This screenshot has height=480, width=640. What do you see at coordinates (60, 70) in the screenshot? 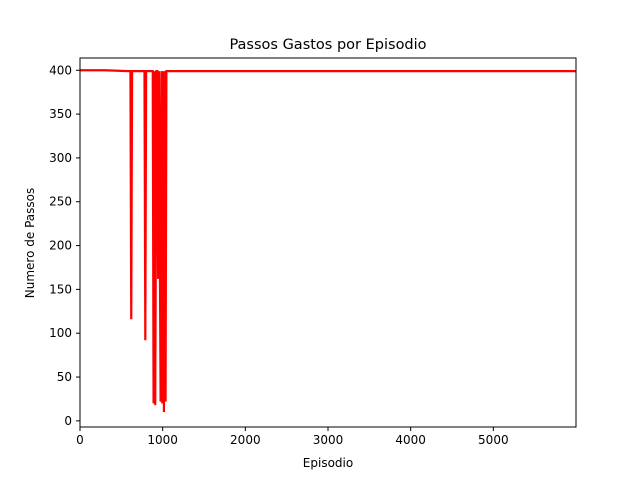
I see `y-tick-label: 400` at bounding box center [60, 70].